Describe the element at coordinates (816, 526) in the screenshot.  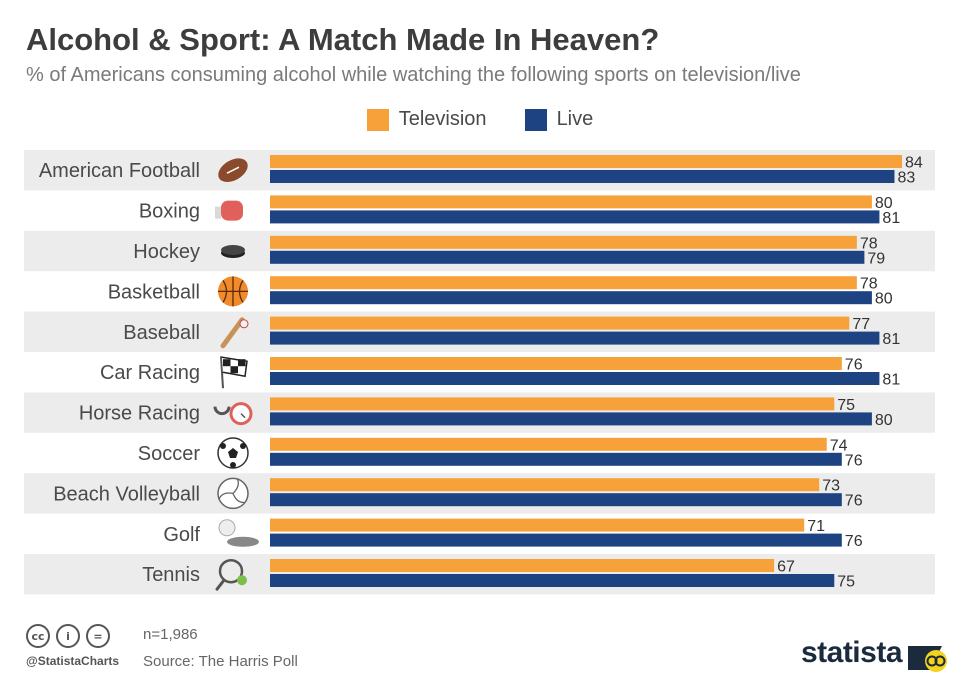
I see `data-label: 71` at that location.